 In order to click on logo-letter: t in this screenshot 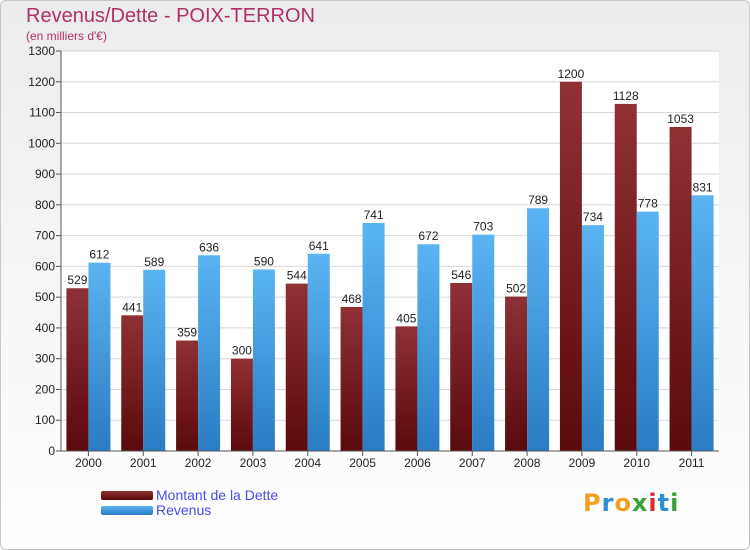, I will do `click(664, 503)`.